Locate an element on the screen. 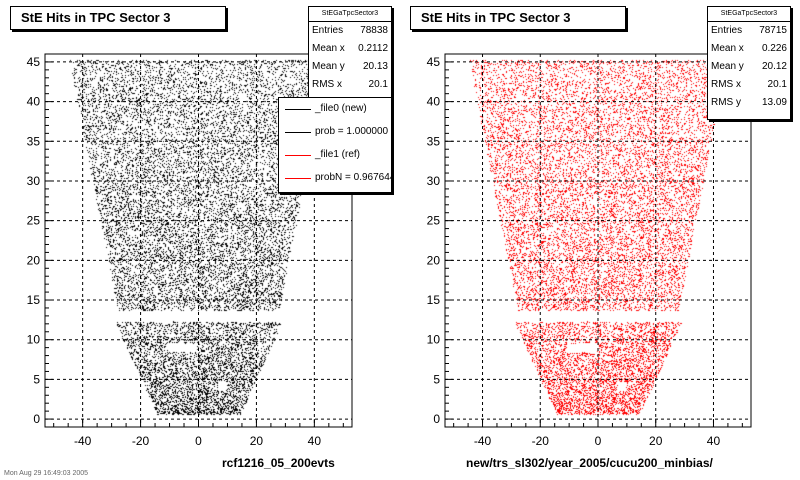 This screenshot has height=480, width=800. legend-entry-probn: probN = 0.967644 is located at coordinates (335, 178).